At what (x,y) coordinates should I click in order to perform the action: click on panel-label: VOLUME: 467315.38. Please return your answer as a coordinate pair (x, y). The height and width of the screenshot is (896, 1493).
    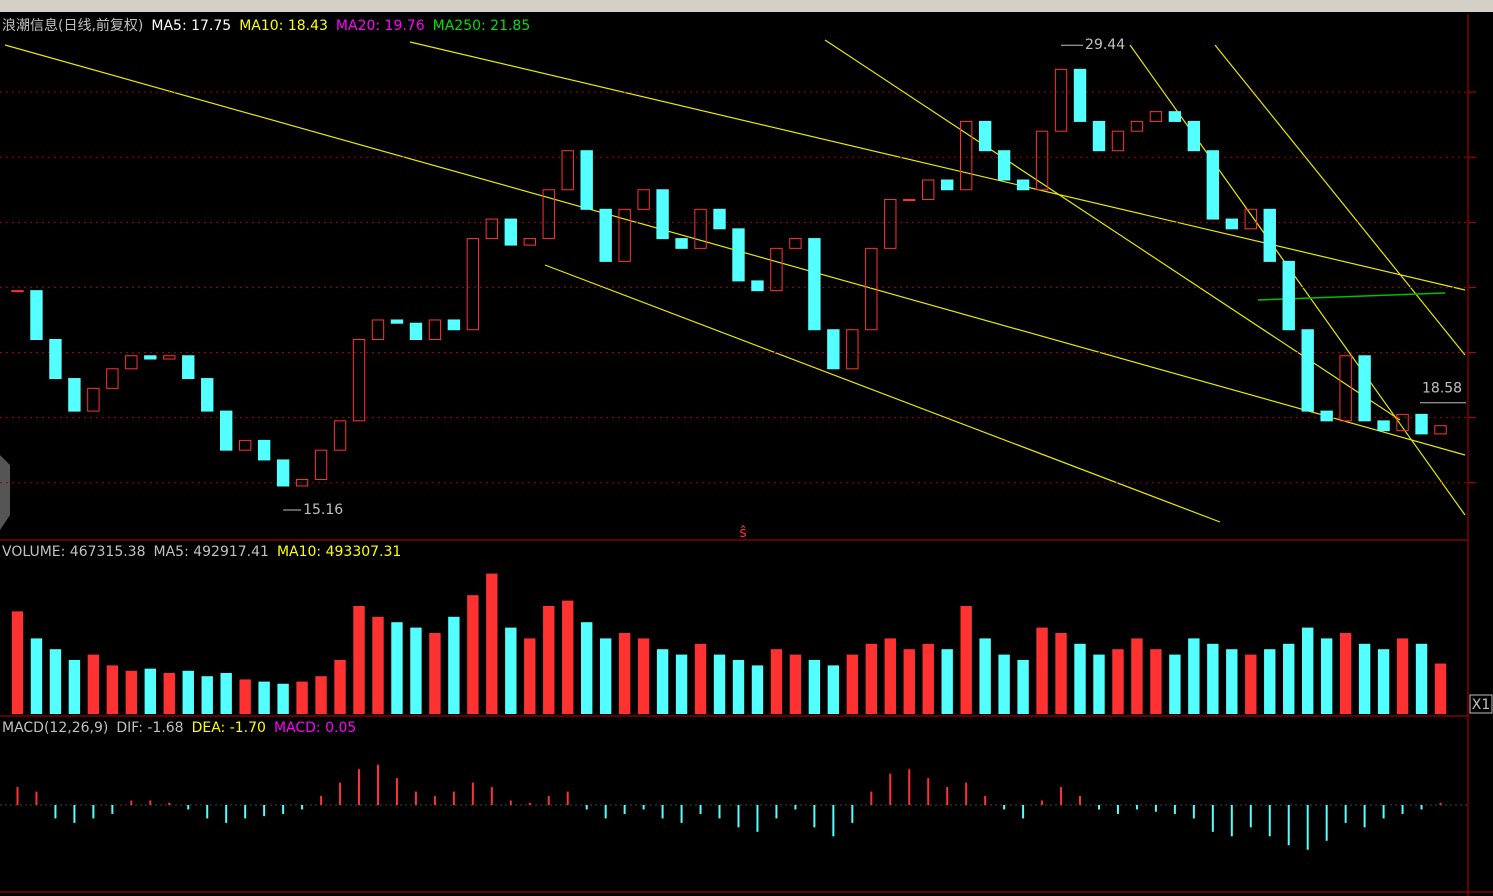
    Looking at the image, I should click on (74, 552).